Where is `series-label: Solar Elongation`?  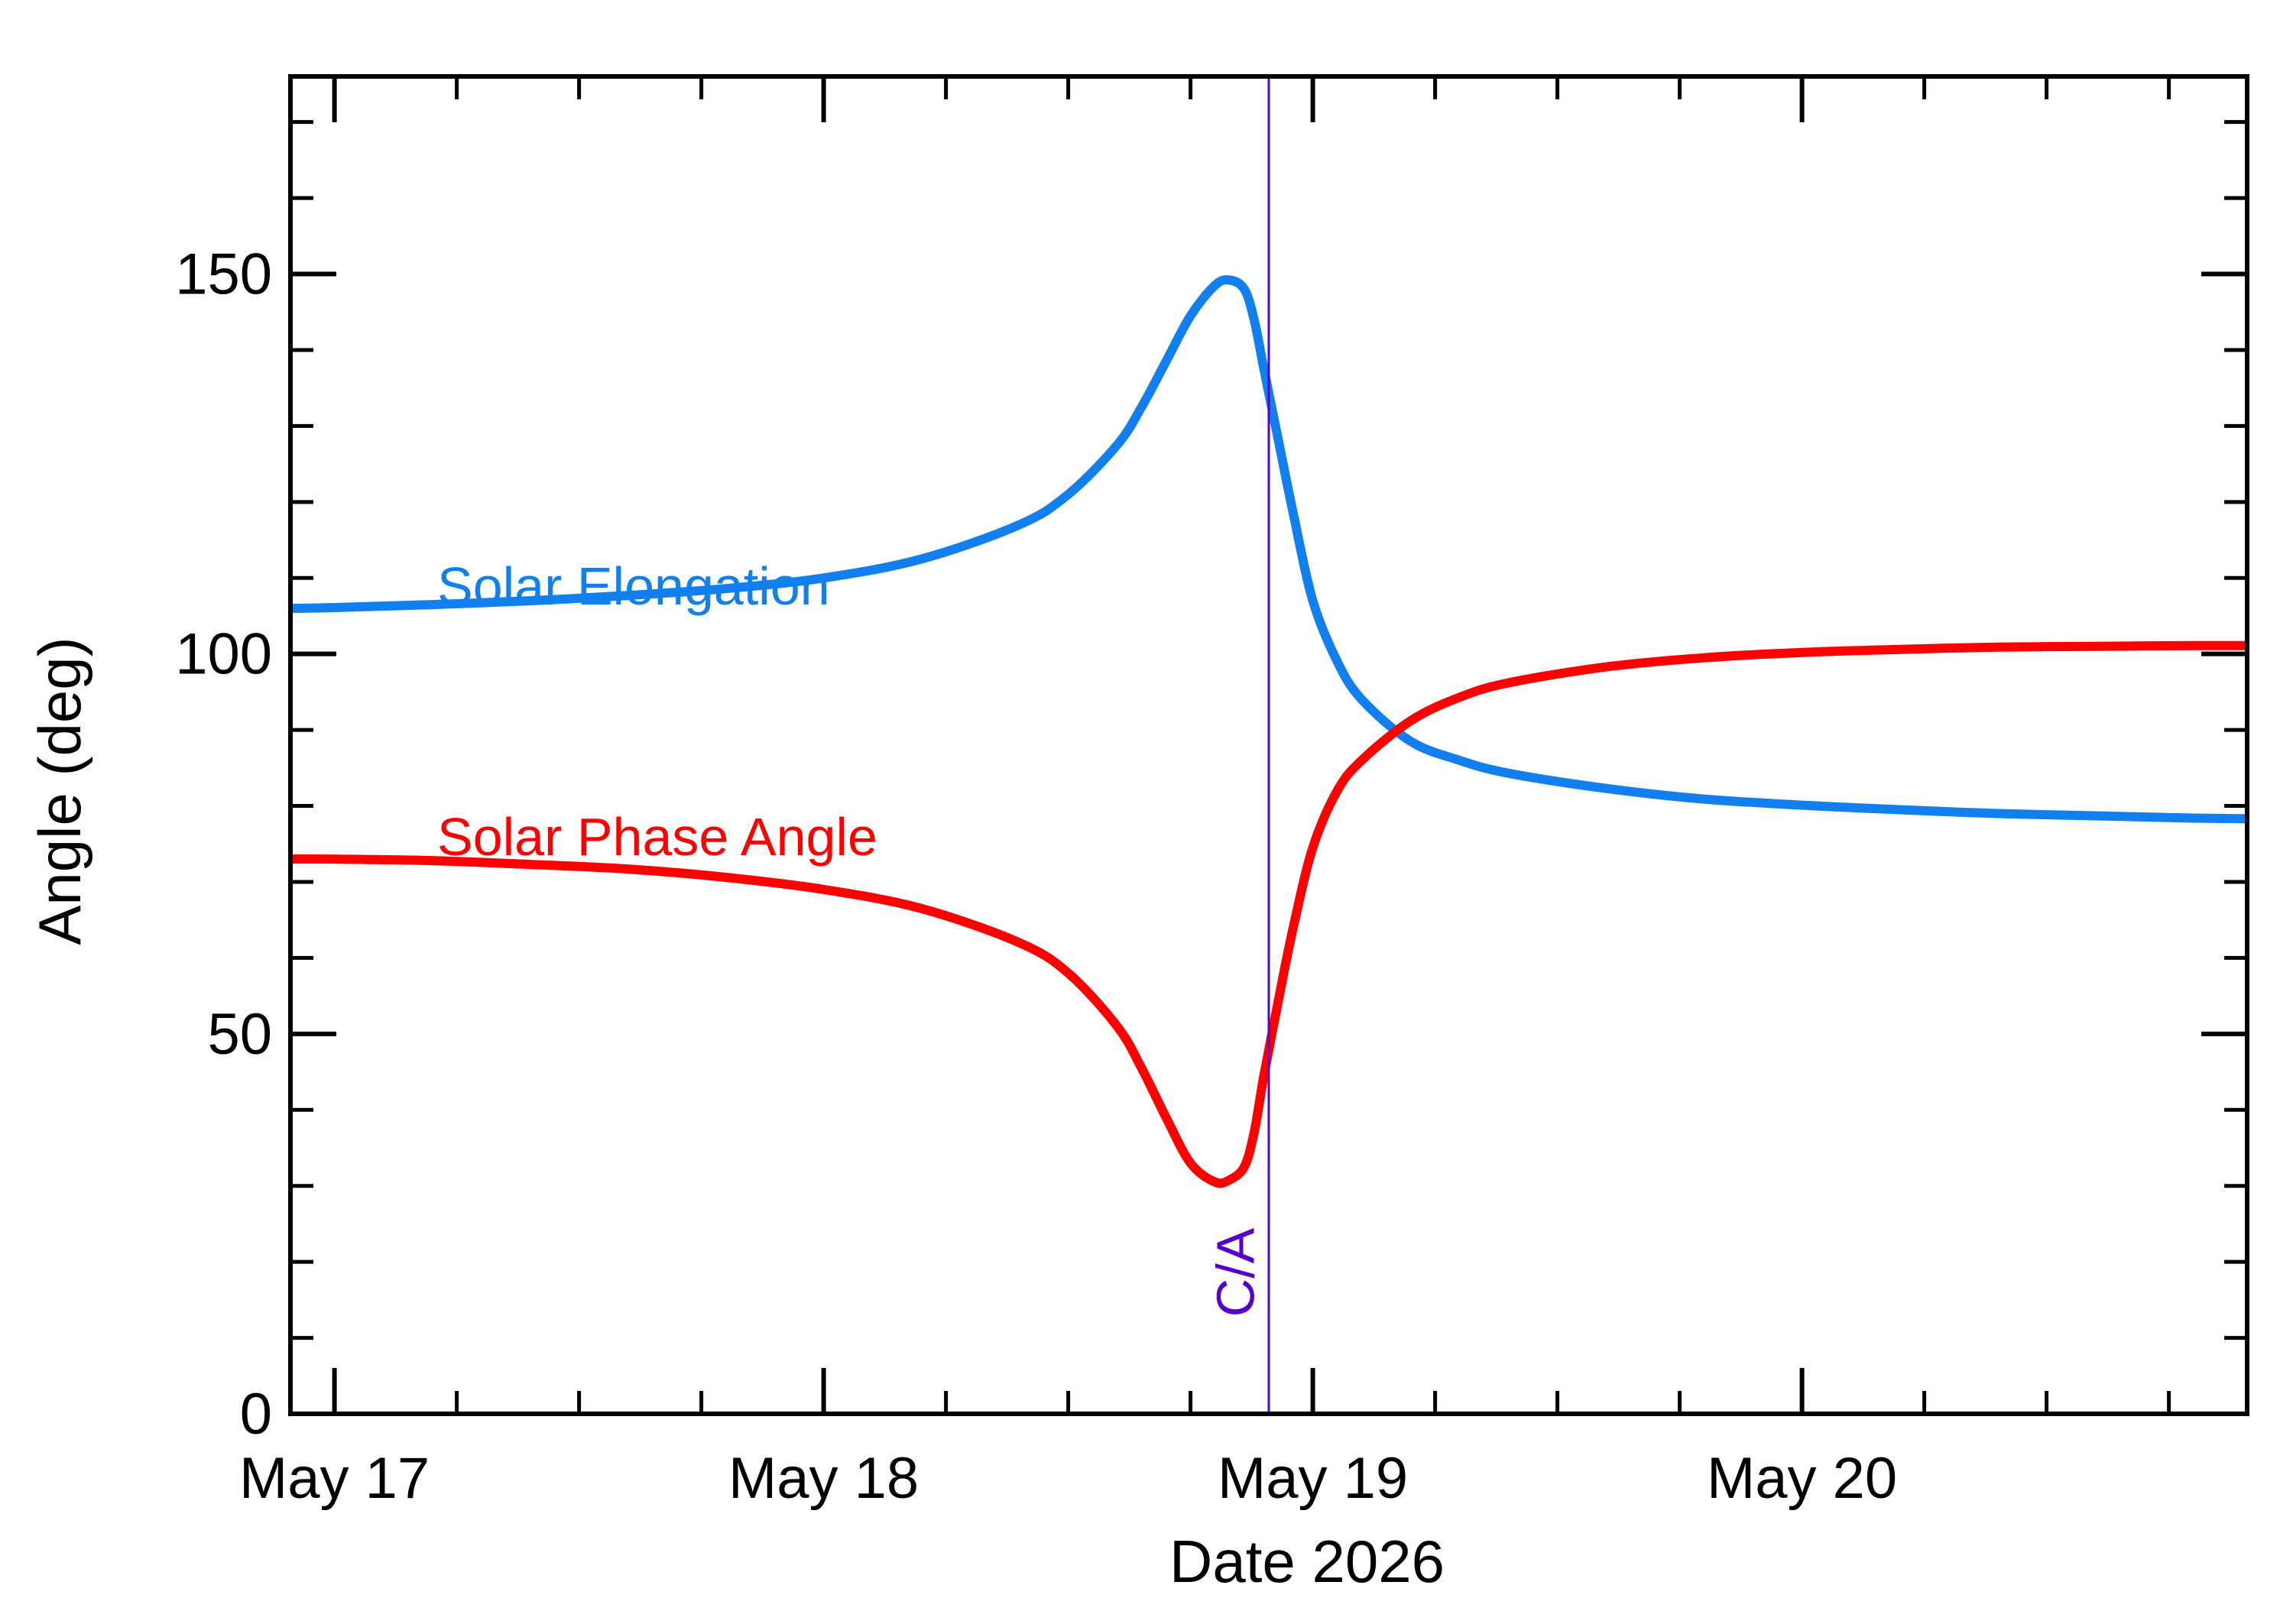 series-label: Solar Elongation is located at coordinates (633, 586).